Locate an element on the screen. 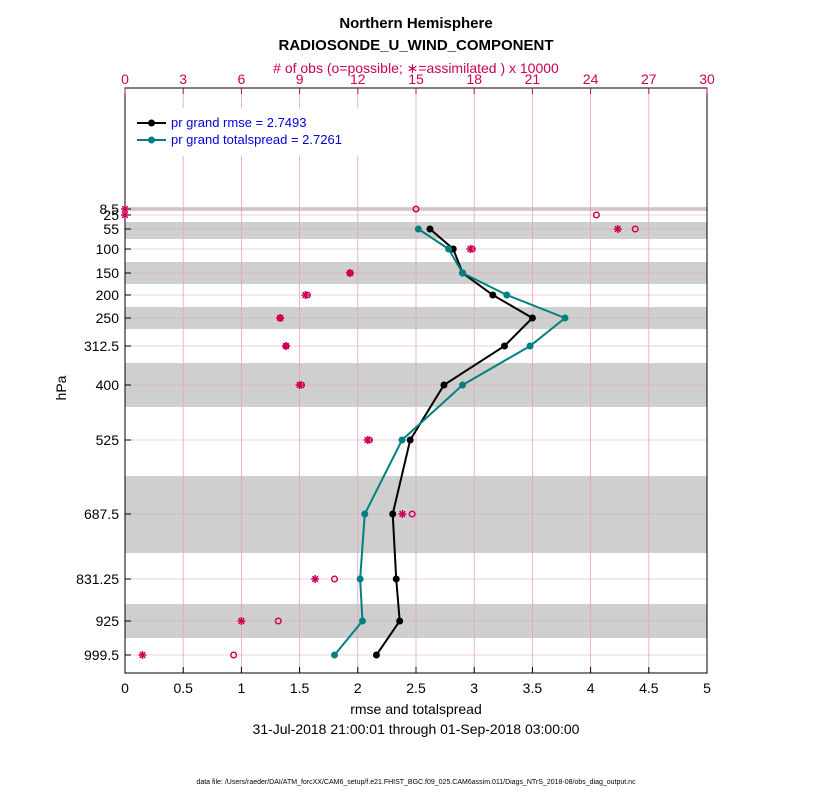  y-tick-label: 250 is located at coordinates (108, 318).